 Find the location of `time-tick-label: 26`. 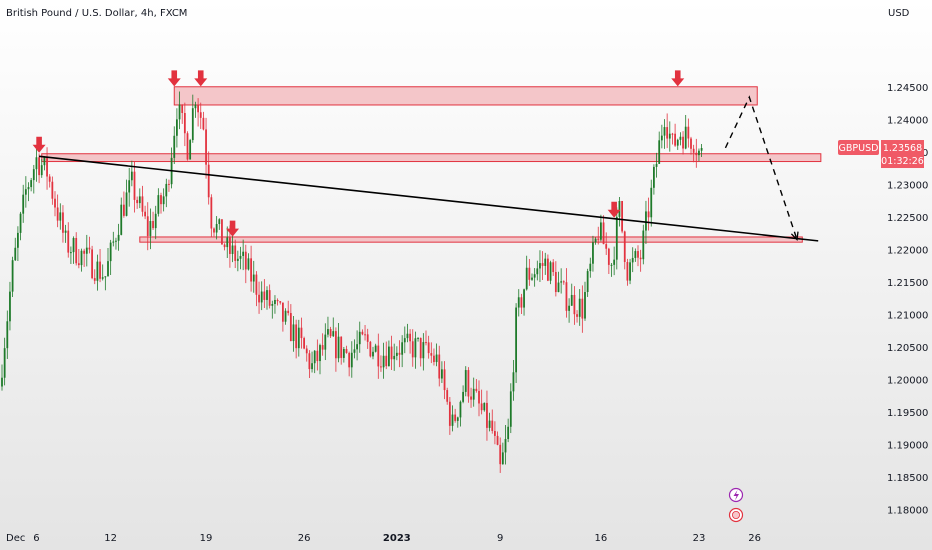

time-tick-label: 26 is located at coordinates (754, 538).